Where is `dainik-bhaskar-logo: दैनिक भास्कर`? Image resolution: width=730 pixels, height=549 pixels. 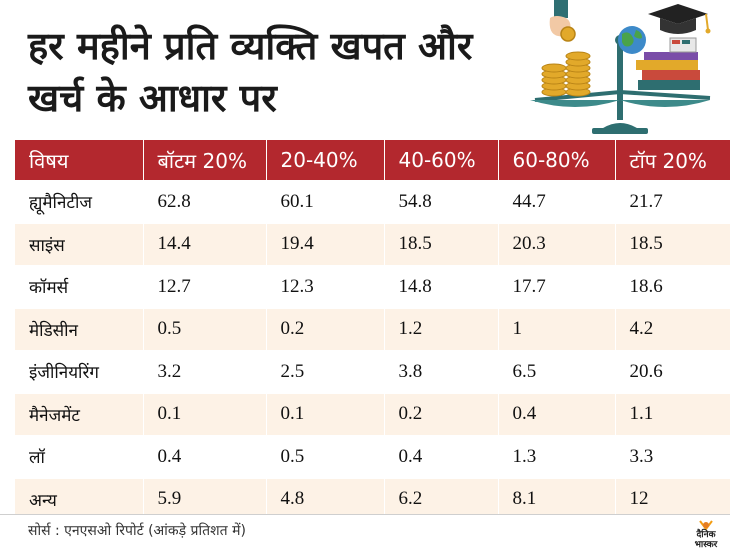 dainik-bhaskar-logo: दैनिक भास्कर is located at coordinates (706, 534).